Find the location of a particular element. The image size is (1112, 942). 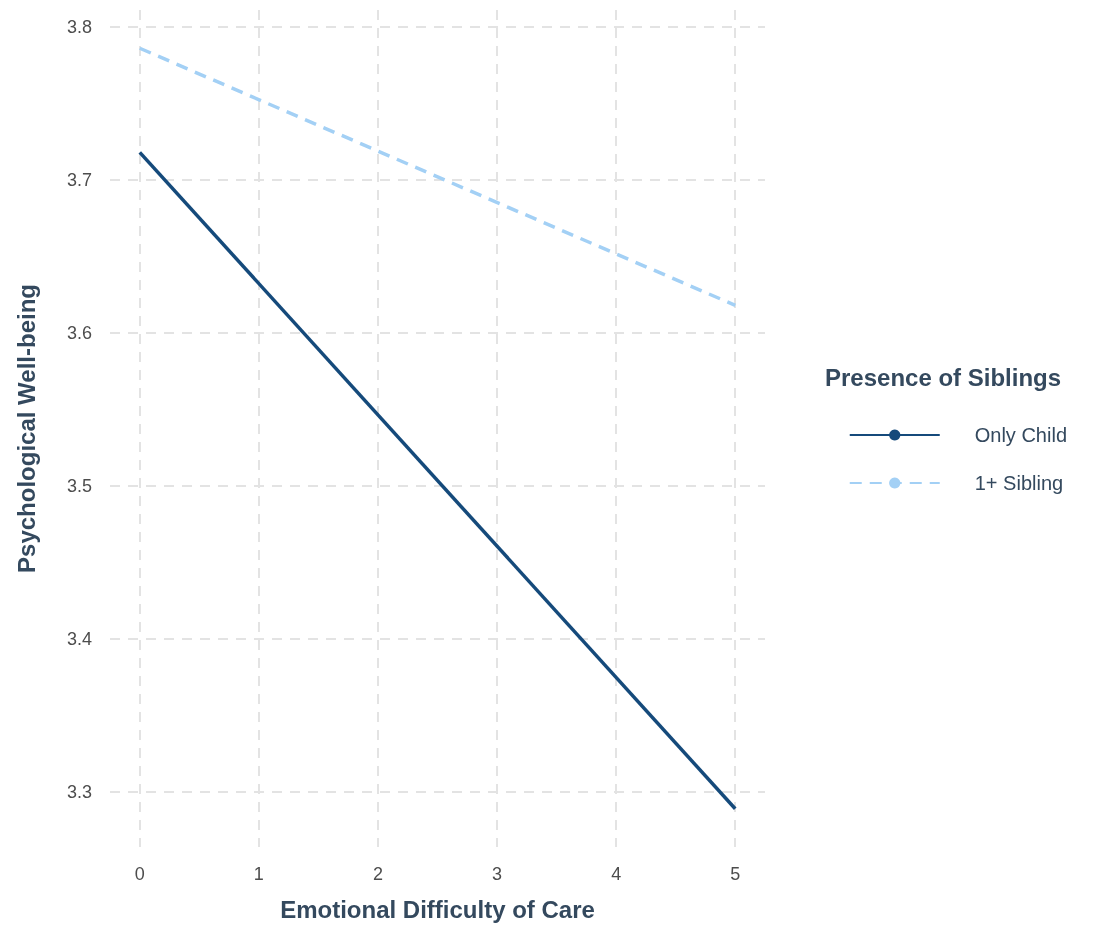

y-axis-title: Psychological Well-being is located at coordinates (26, 428).